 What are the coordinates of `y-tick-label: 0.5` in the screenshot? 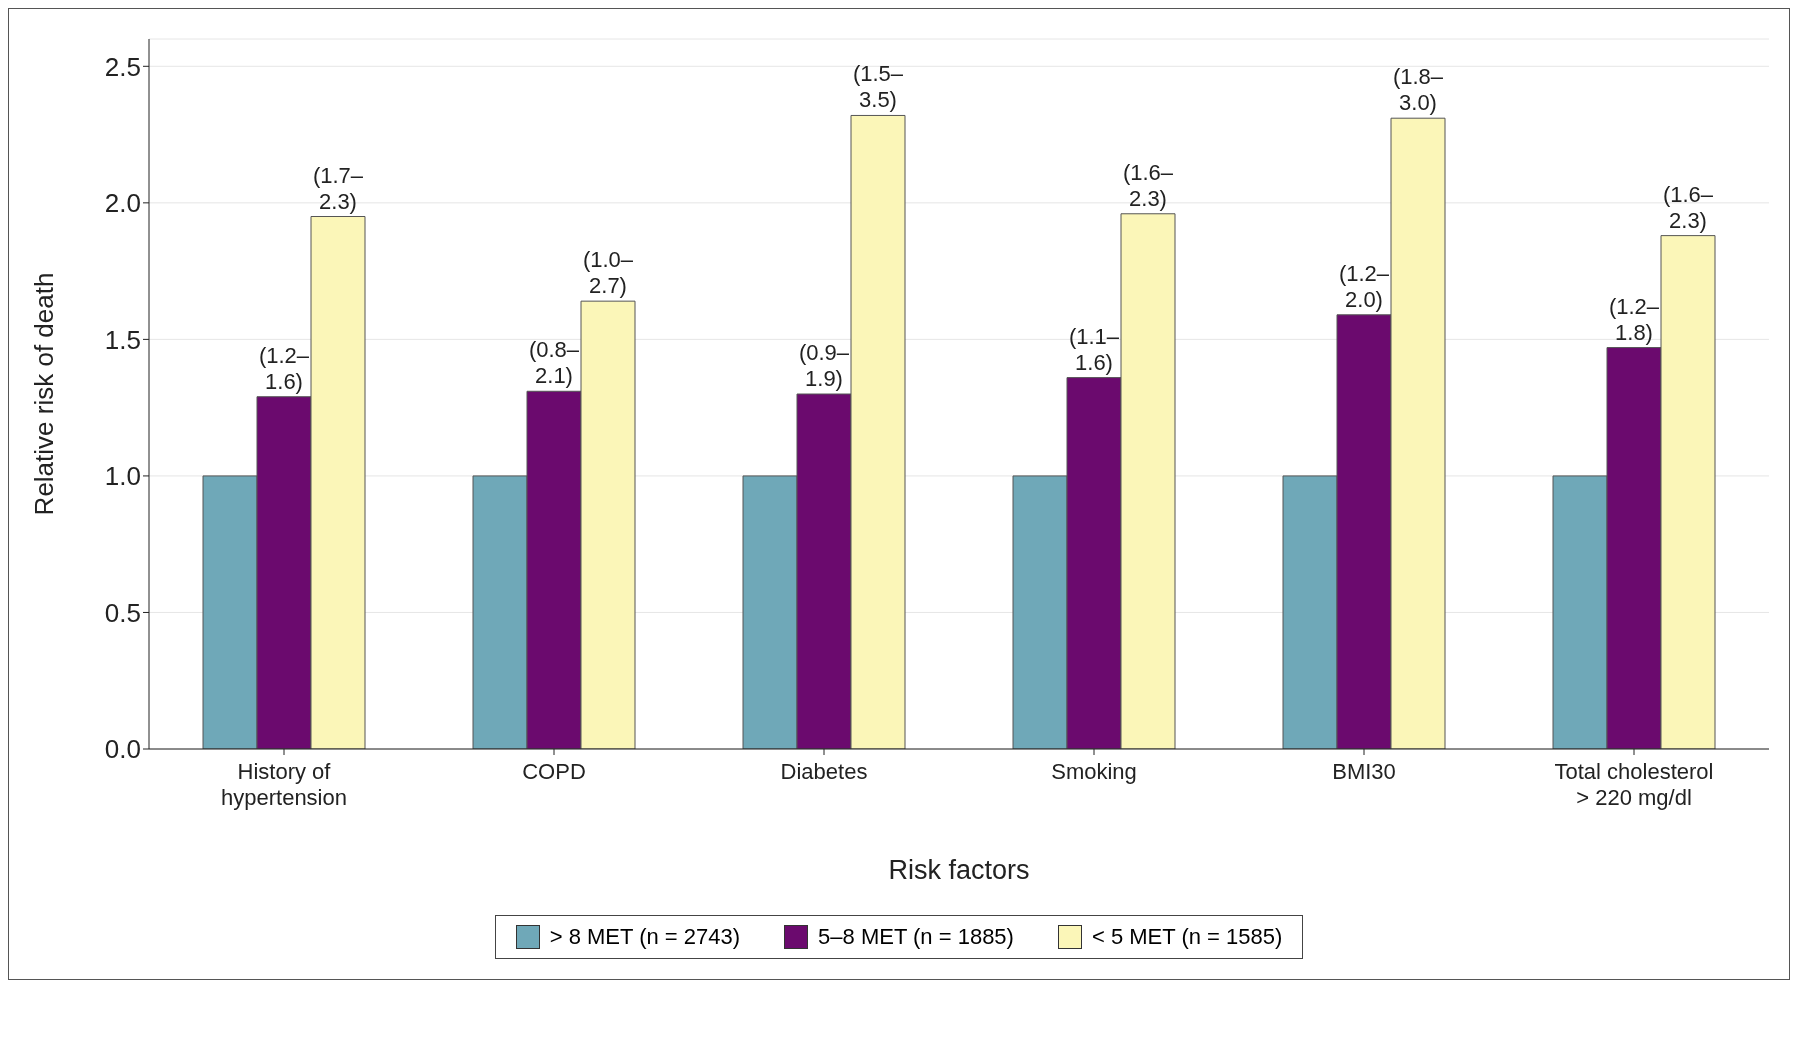 It's located at (122, 612).